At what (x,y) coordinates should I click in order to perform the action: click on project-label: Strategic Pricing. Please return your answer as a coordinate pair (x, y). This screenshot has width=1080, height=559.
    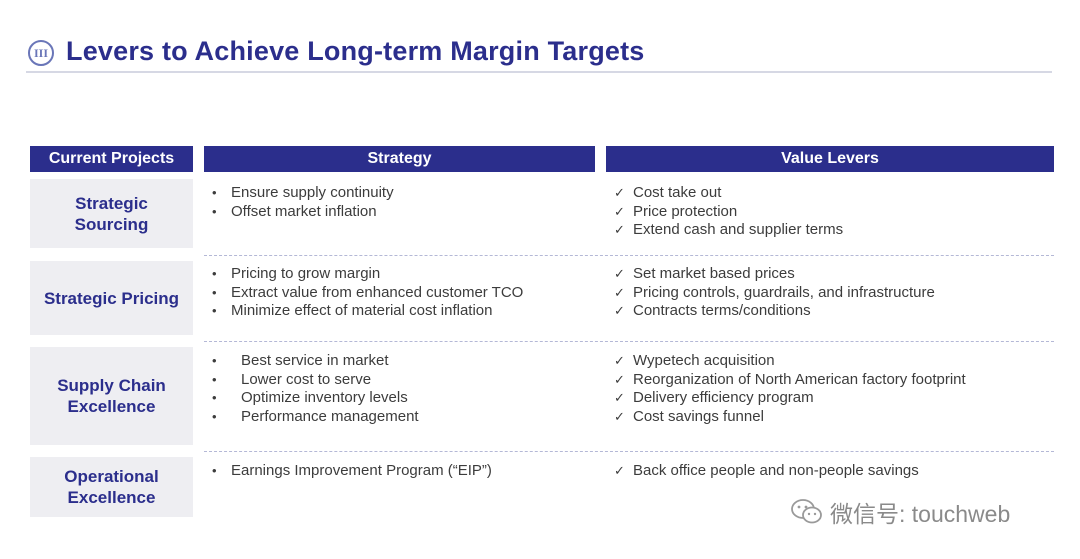
    Looking at the image, I should click on (111, 298).